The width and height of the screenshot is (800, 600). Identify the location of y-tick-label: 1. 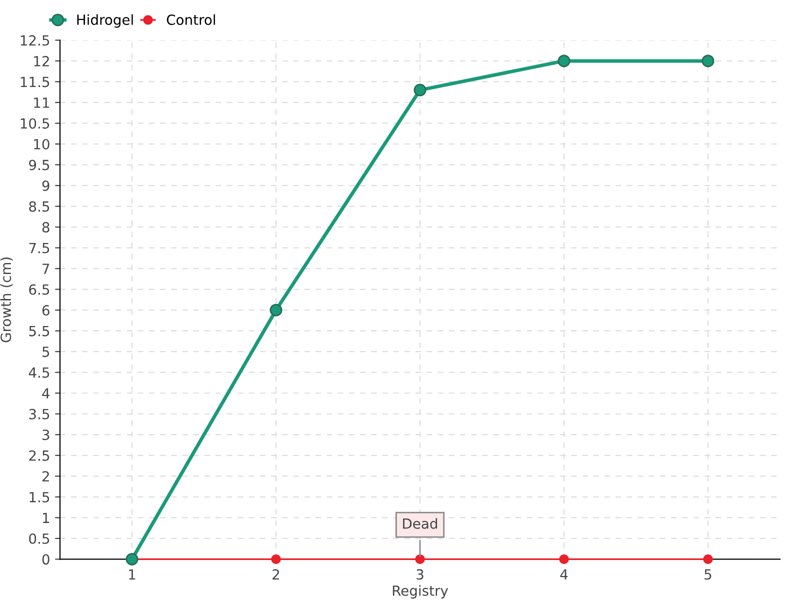
(45, 517).